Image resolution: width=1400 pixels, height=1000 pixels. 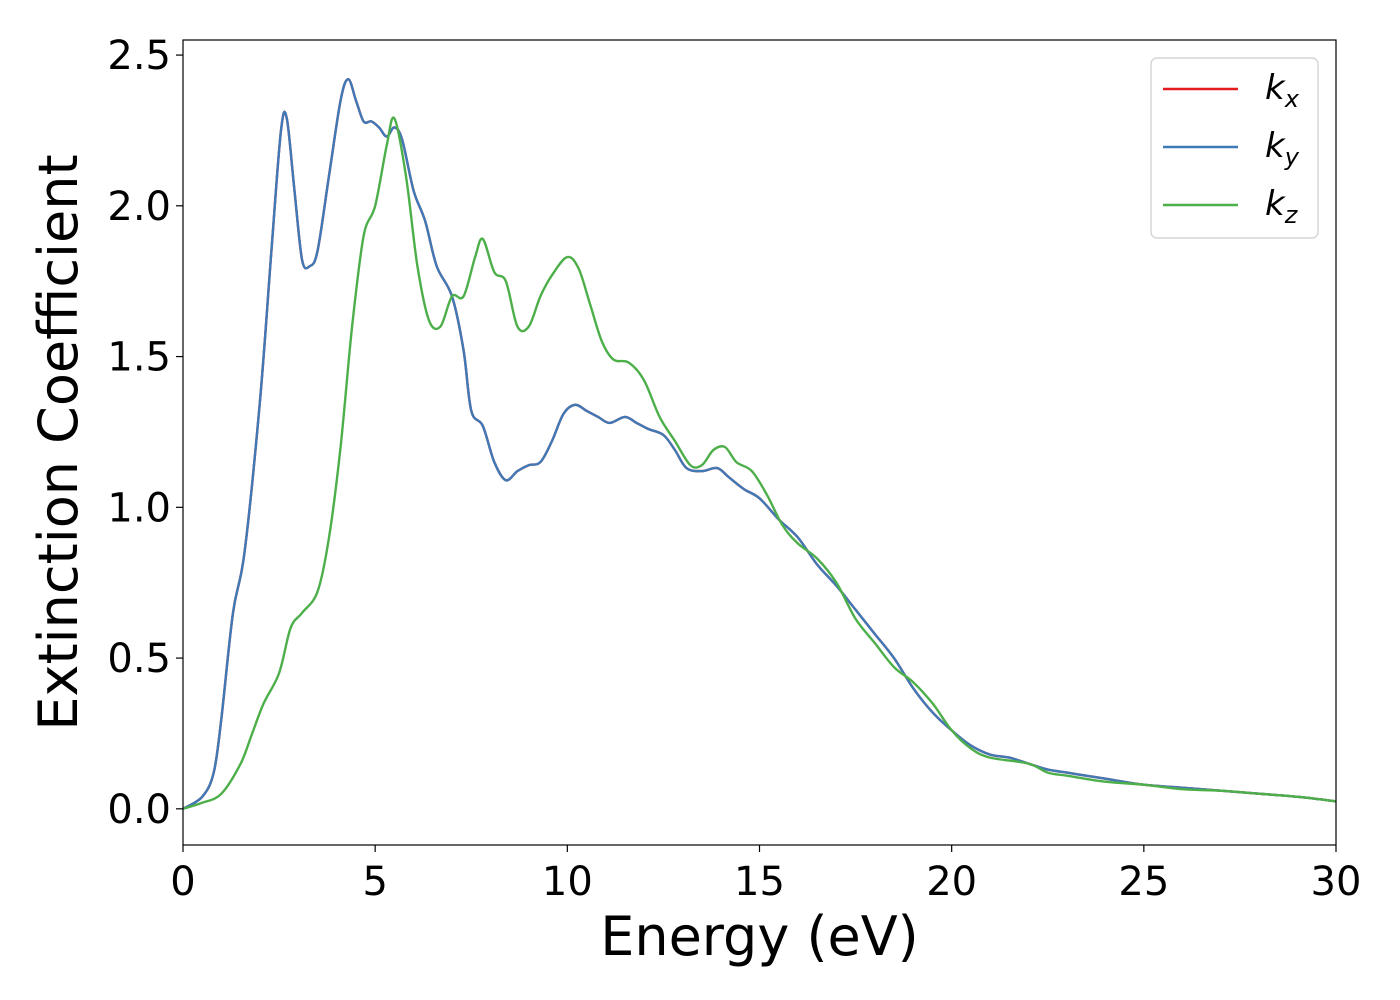 What do you see at coordinates (182, 882) in the screenshot?
I see `x-tick-label: 0` at bounding box center [182, 882].